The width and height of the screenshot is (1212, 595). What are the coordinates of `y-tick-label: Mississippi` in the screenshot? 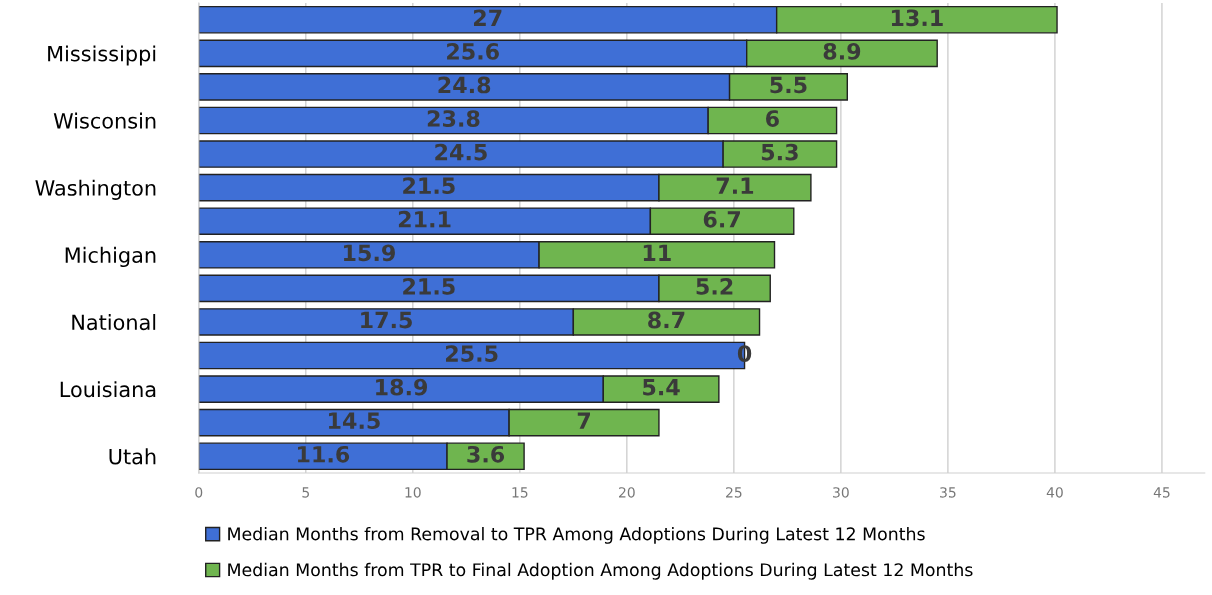 It's located at (102, 55).